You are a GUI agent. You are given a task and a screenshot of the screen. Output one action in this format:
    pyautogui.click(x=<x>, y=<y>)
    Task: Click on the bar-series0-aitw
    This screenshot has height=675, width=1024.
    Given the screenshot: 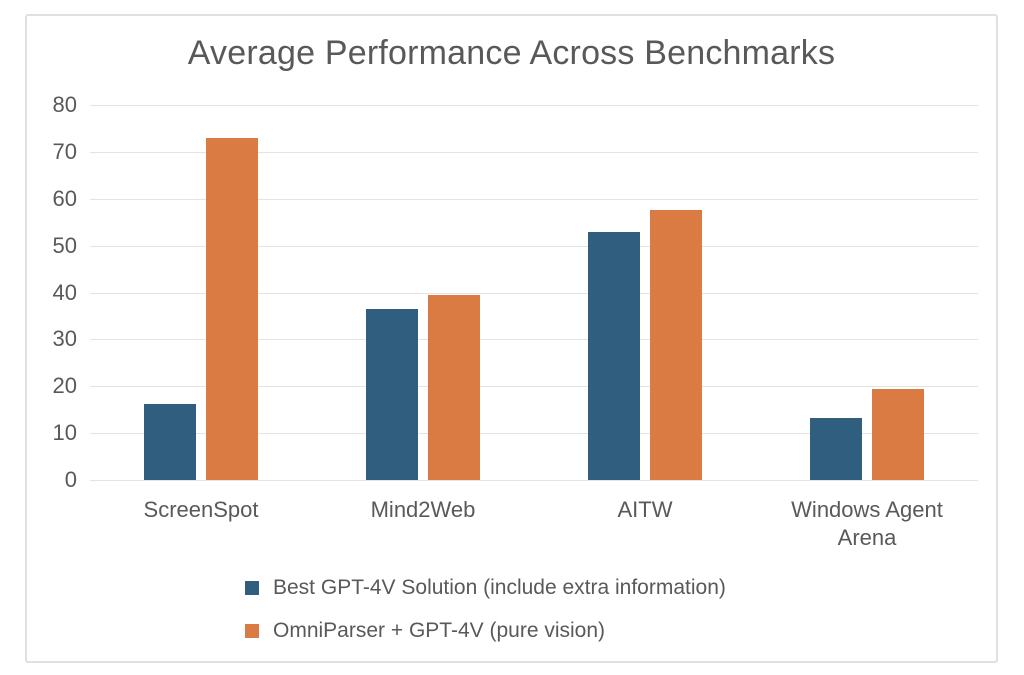 What is the action you would take?
    pyautogui.click(x=614, y=355)
    